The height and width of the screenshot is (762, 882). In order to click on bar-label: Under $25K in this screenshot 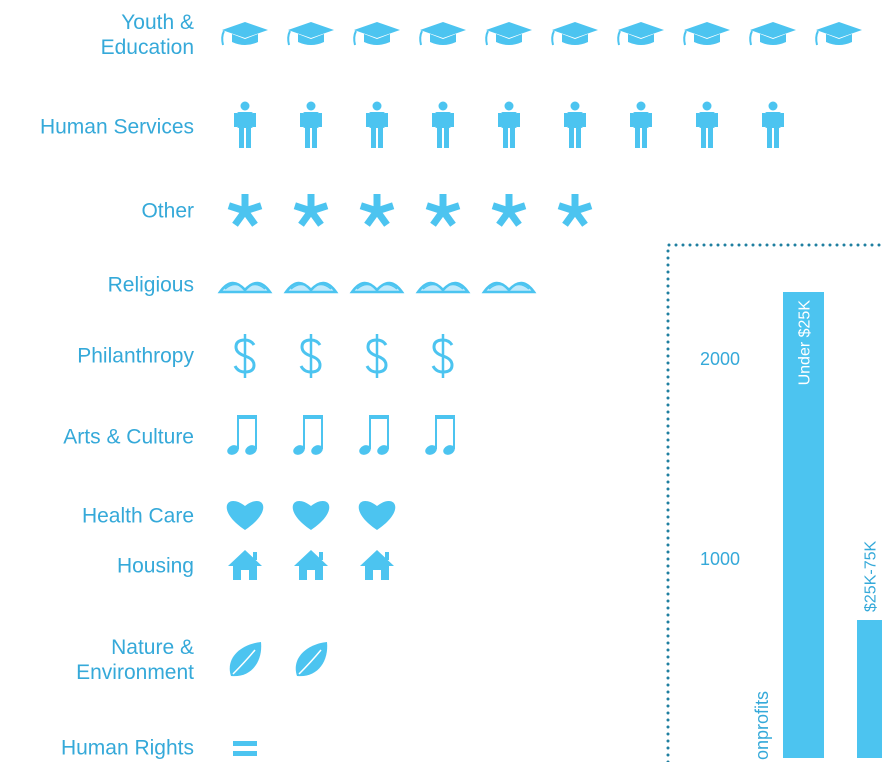, I will do `click(805, 343)`.